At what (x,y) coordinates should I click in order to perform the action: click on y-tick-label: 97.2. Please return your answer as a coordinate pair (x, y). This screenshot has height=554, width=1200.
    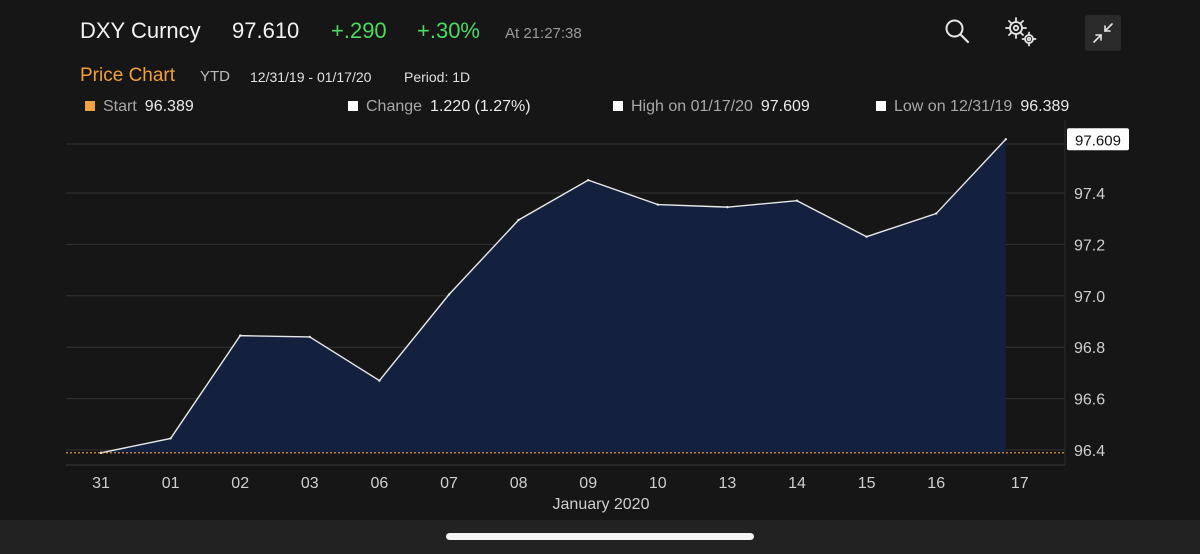
    Looking at the image, I should click on (1089, 245).